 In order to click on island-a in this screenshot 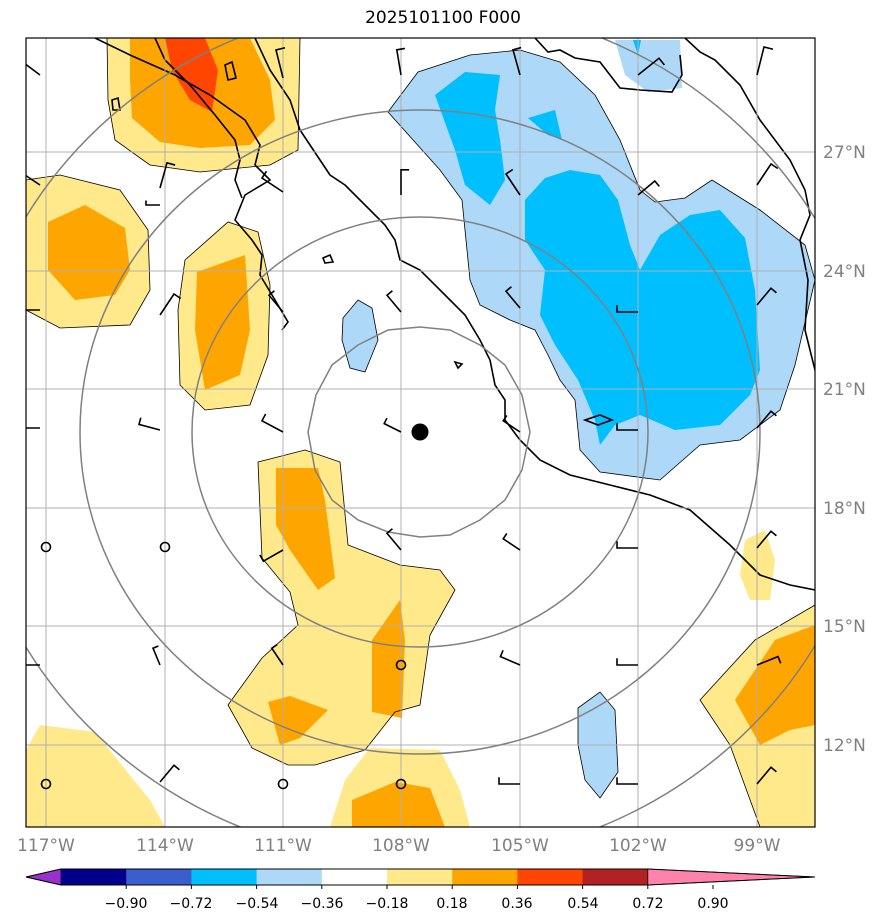, I will do `click(230, 70)`.